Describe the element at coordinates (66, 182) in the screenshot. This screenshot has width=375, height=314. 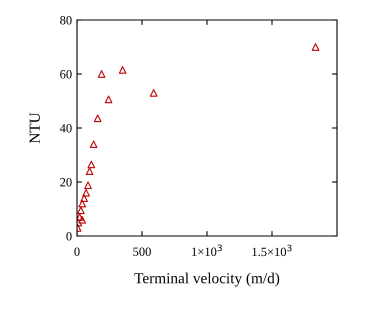
I see `y-tick-label: 20` at that location.